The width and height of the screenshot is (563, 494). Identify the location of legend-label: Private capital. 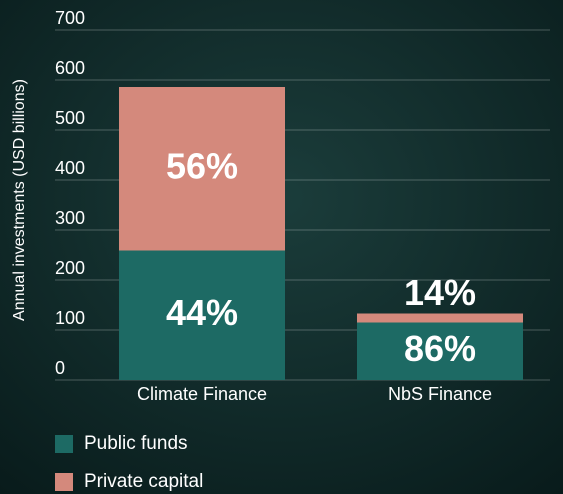
(143, 481).